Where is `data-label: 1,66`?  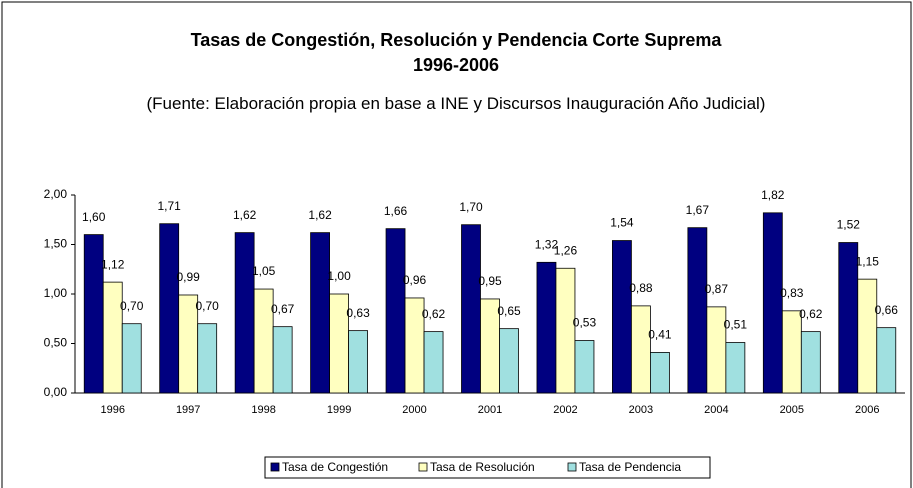
data-label: 1,66 is located at coordinates (396, 211).